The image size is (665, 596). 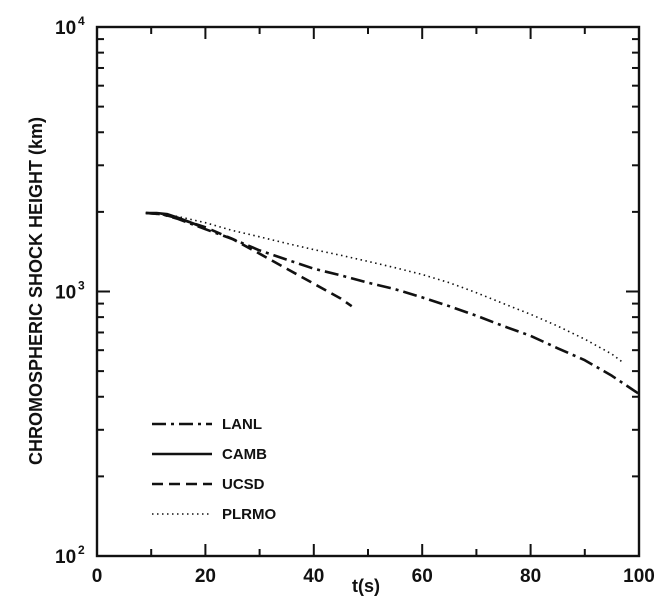 What do you see at coordinates (214, 469) in the screenshot?
I see `legend: LANL CAMB UCSD PLRMO` at bounding box center [214, 469].